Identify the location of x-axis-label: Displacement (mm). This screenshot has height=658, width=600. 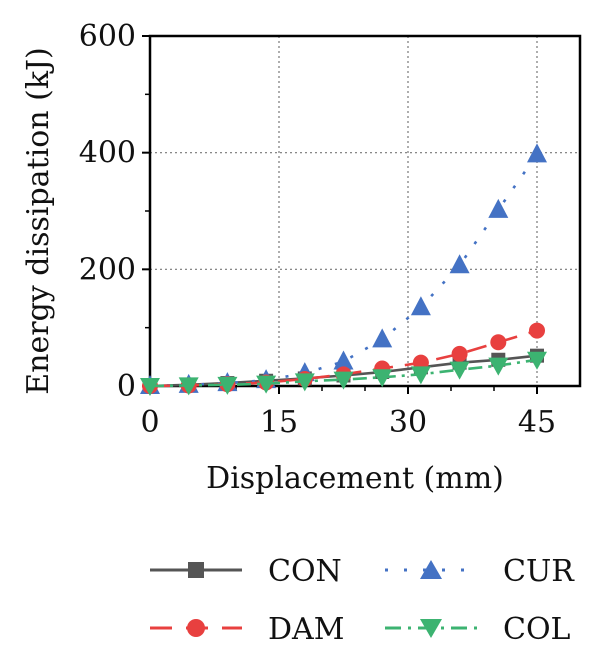
(355, 478).